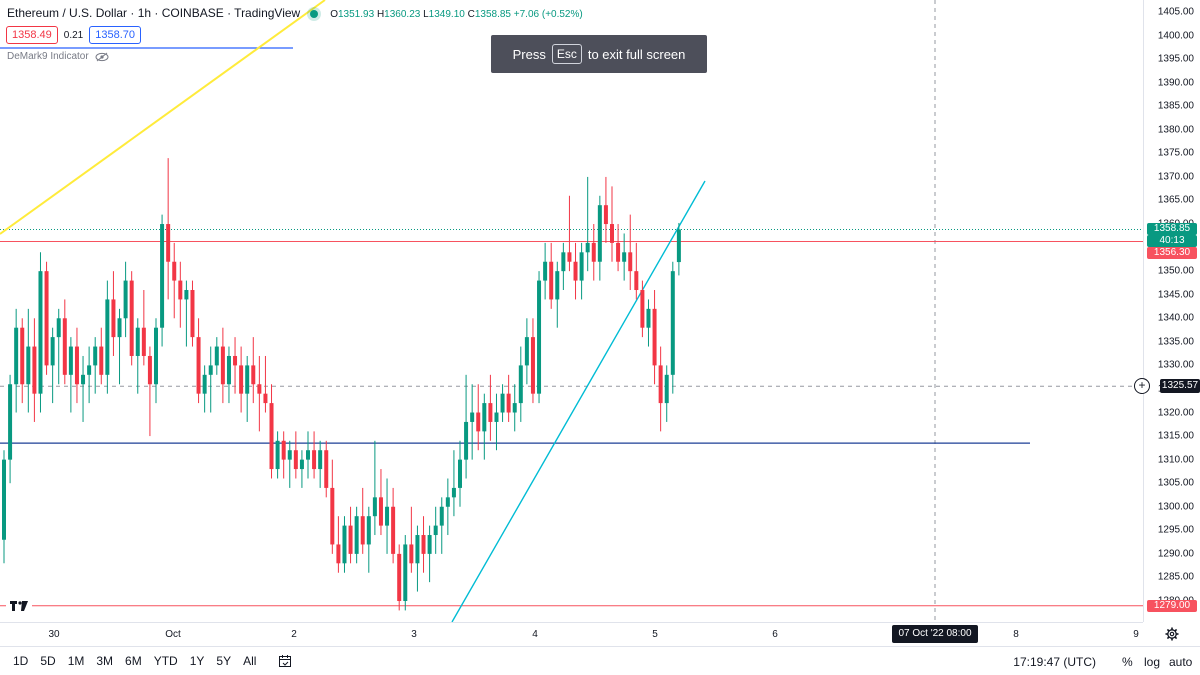 The height and width of the screenshot is (675, 1200). I want to click on quote-row: 1358.49 0.21 1358.70, so click(73, 35).